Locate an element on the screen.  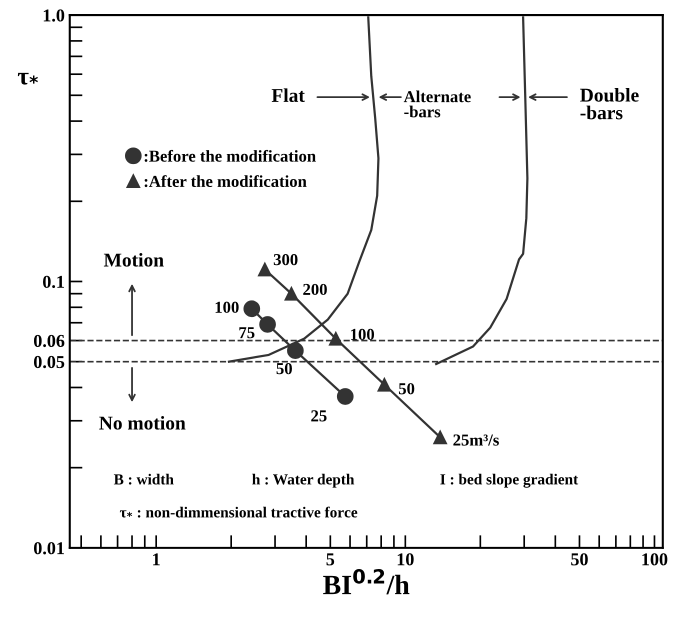
annotation: 75 is located at coordinates (246, 332).